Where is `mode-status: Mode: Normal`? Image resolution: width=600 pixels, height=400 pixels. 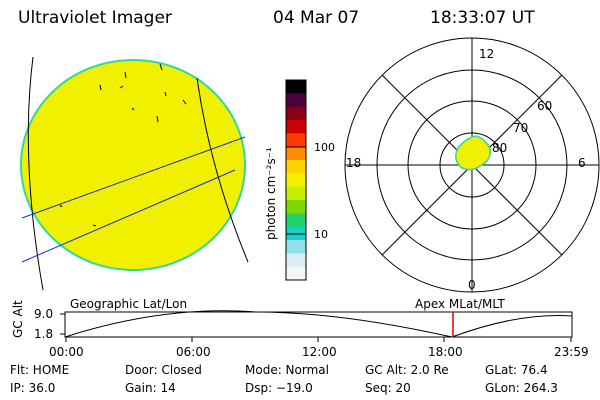
mode-status: Mode: Normal is located at coordinates (287, 370).